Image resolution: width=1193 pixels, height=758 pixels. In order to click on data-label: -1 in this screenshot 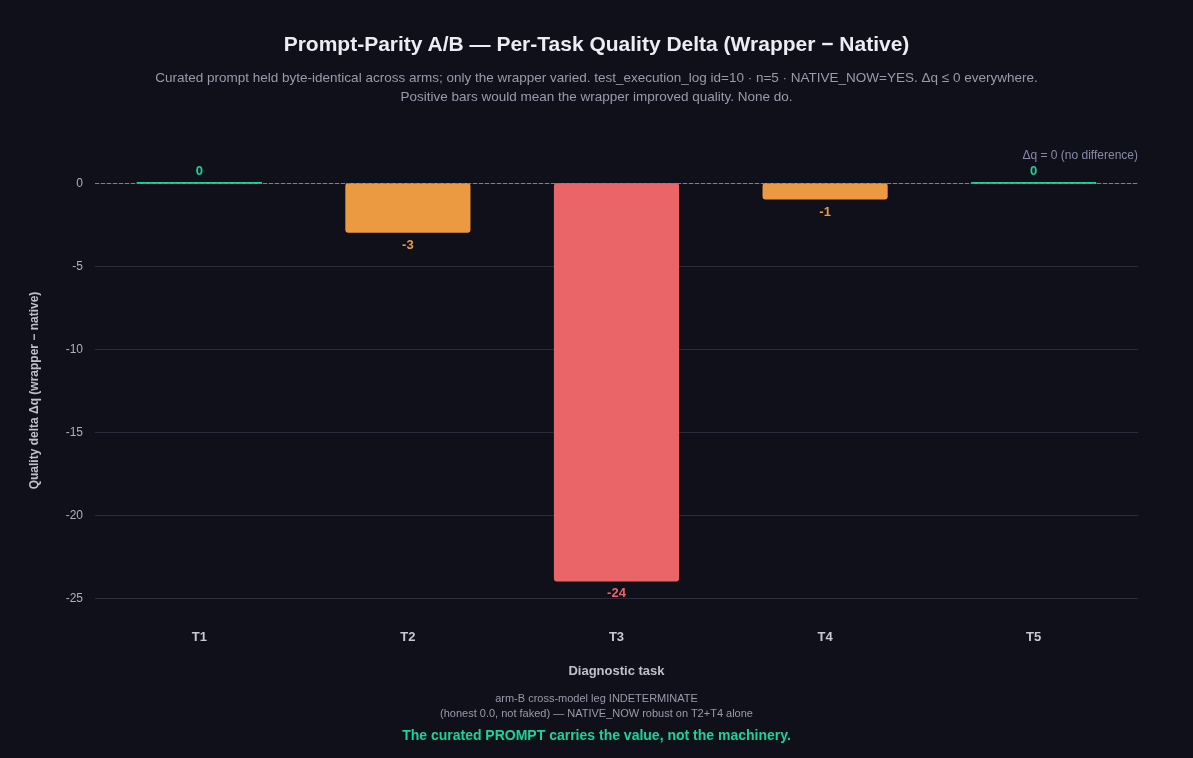, I will do `click(825, 211)`.